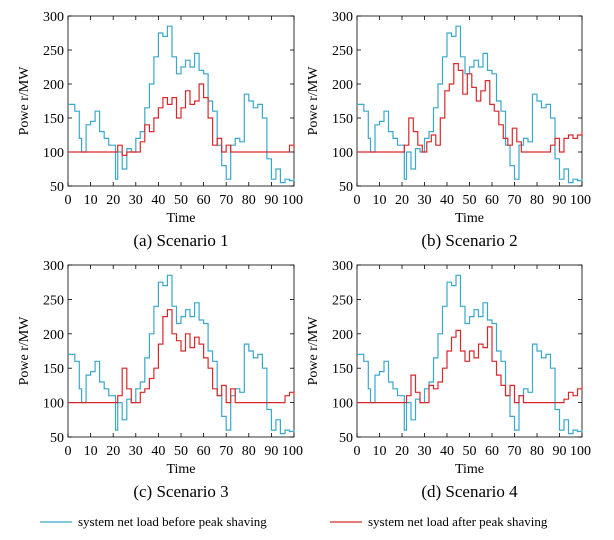 The width and height of the screenshot is (614, 540). Describe the element at coordinates (180, 240) in the screenshot. I see `panel-caption: (a) Scenario 1` at that location.